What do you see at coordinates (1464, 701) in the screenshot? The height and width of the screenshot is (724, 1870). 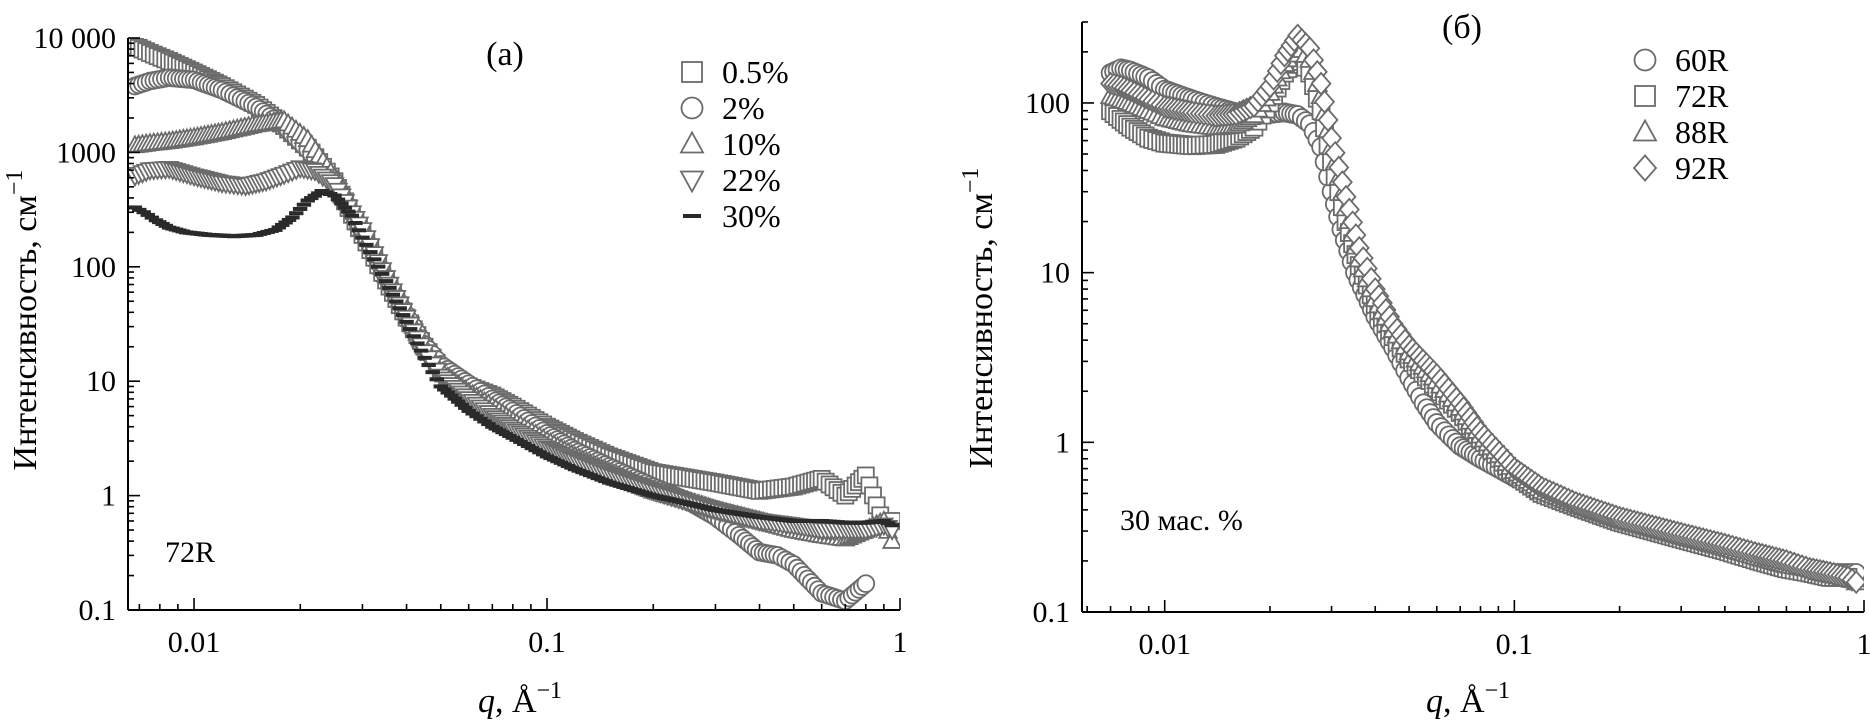 I see `x-axis-label-unit-b: , Å` at bounding box center [1464, 701].